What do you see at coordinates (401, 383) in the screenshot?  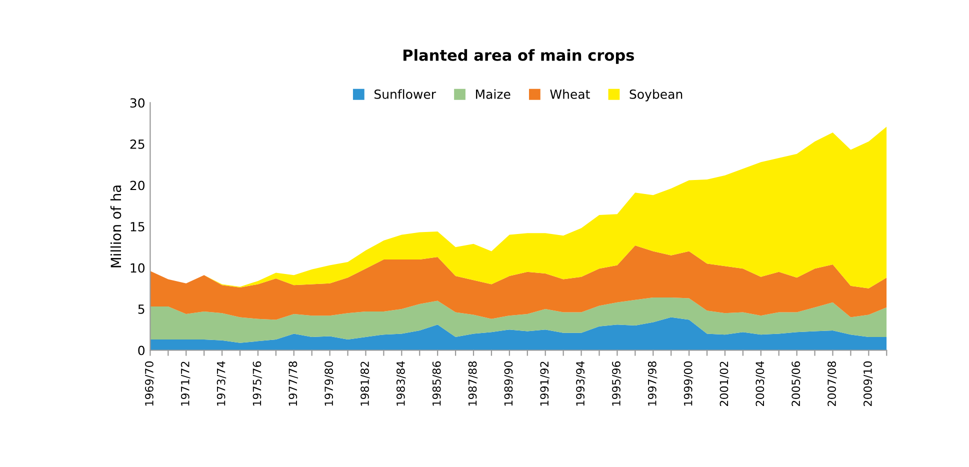 I see `x-tick-label: 1983/84` at bounding box center [401, 383].